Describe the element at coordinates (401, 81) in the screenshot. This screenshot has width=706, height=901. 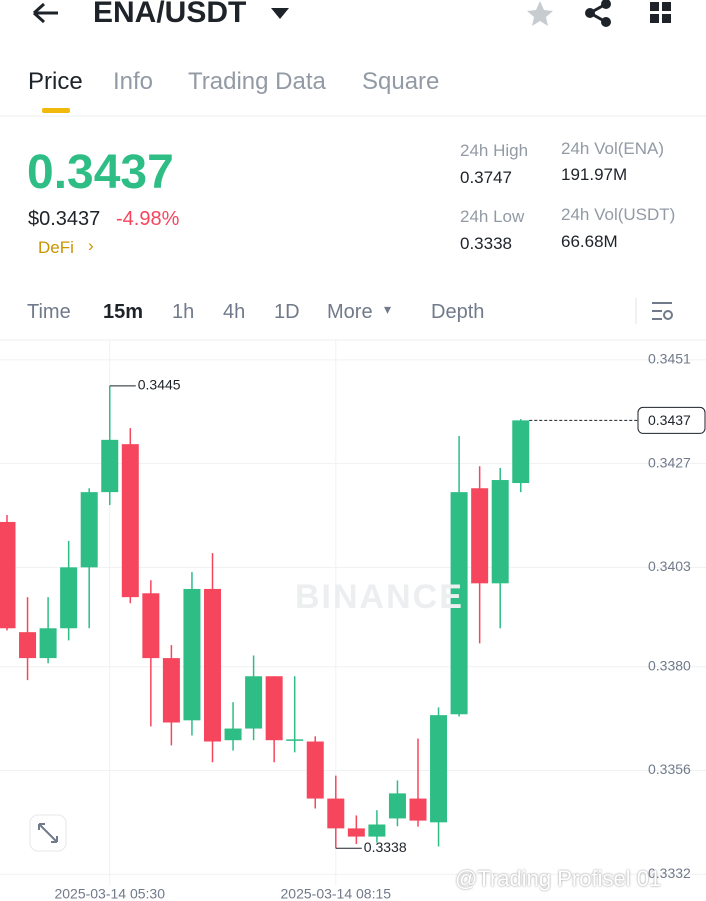
I see `tab: Square` at that location.